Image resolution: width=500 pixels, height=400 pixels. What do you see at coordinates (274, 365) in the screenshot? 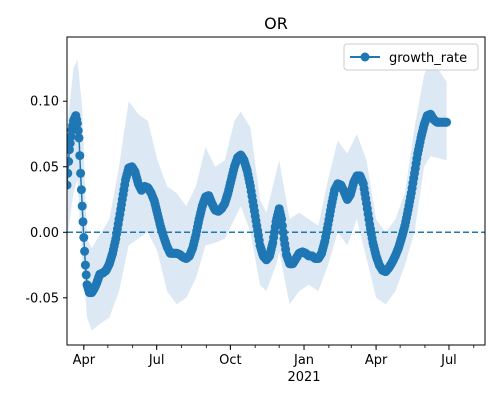
I see `x-axis: Apr Jul Oct Jan 2021 Apr Jul` at bounding box center [274, 365].